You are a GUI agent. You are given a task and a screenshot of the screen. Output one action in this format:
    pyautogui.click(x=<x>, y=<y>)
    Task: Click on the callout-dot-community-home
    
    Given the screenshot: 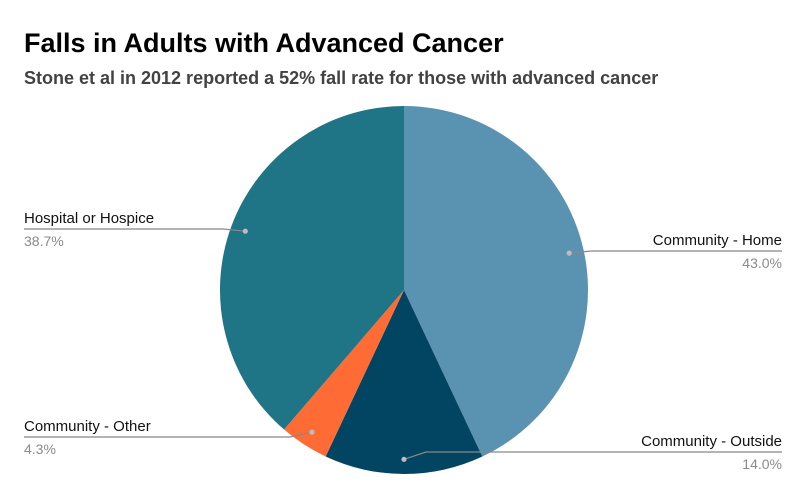 What is the action you would take?
    pyautogui.click(x=569, y=253)
    